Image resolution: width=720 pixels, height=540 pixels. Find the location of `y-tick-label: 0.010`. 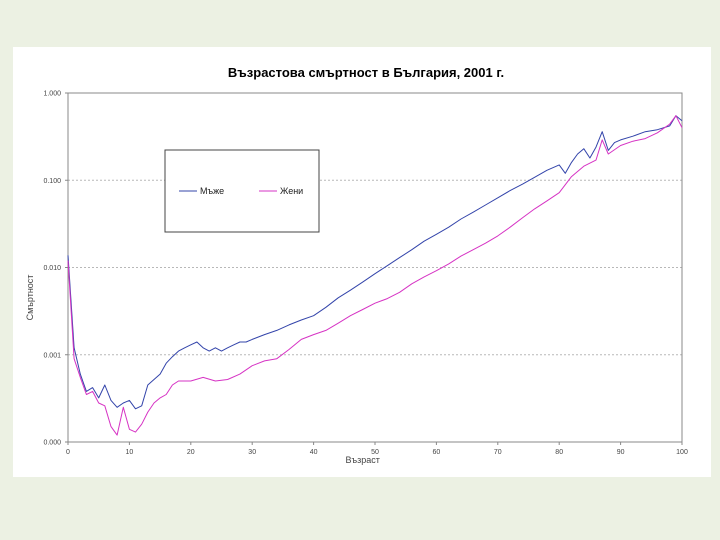

y-tick-label: 0.010 is located at coordinates (52, 268).